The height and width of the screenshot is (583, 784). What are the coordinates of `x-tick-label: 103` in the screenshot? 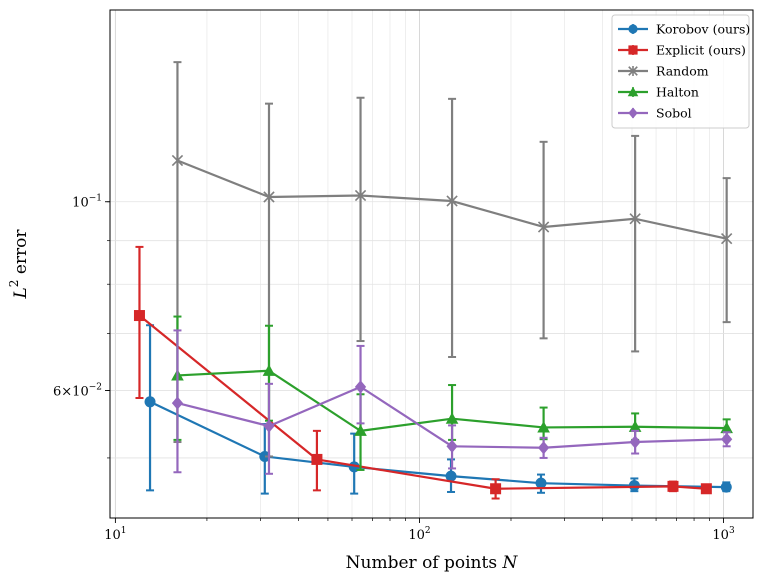 It's located at (723, 534).